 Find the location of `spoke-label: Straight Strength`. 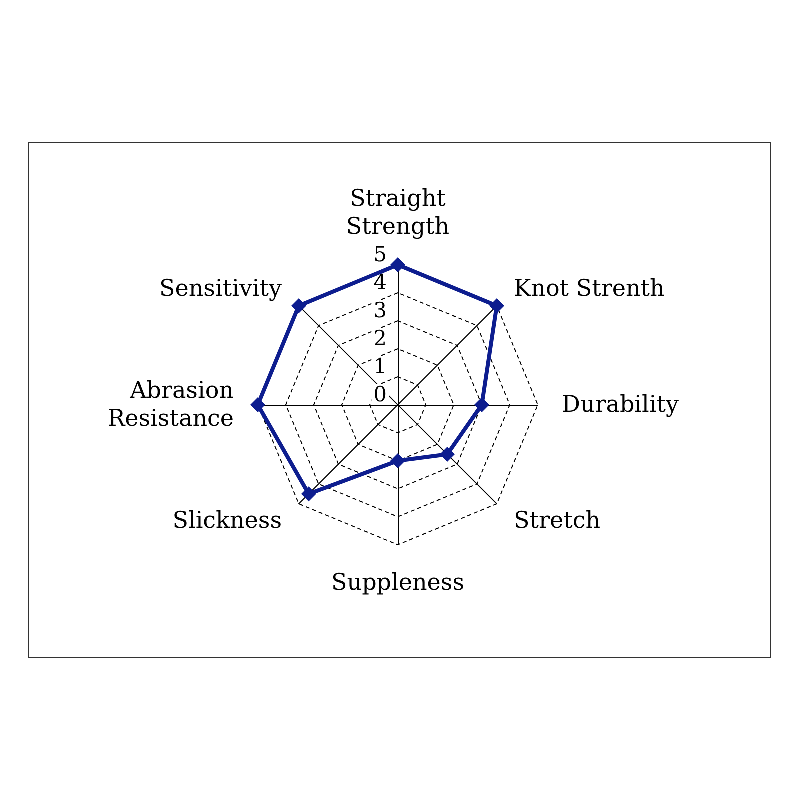

spoke-label: Straight Strength is located at coordinates (398, 213).